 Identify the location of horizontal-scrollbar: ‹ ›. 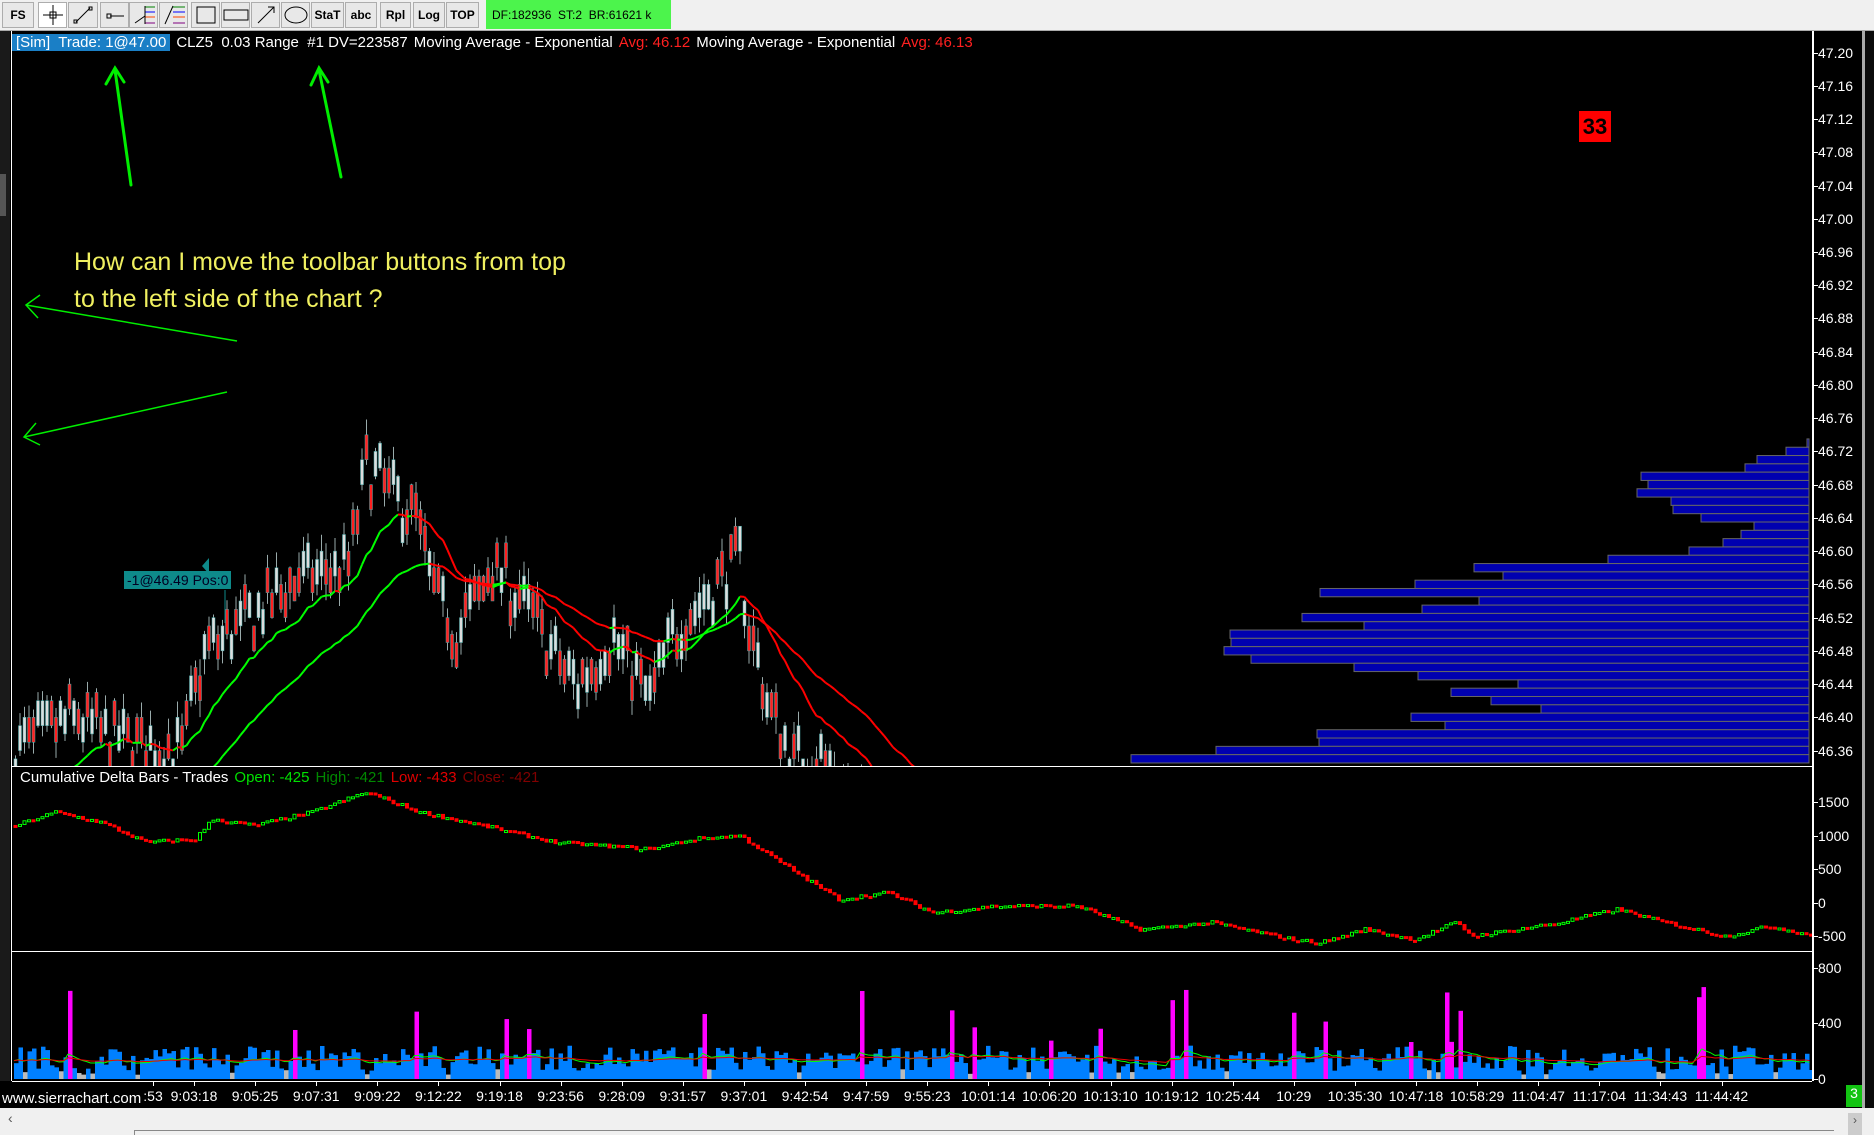
(937, 1121).